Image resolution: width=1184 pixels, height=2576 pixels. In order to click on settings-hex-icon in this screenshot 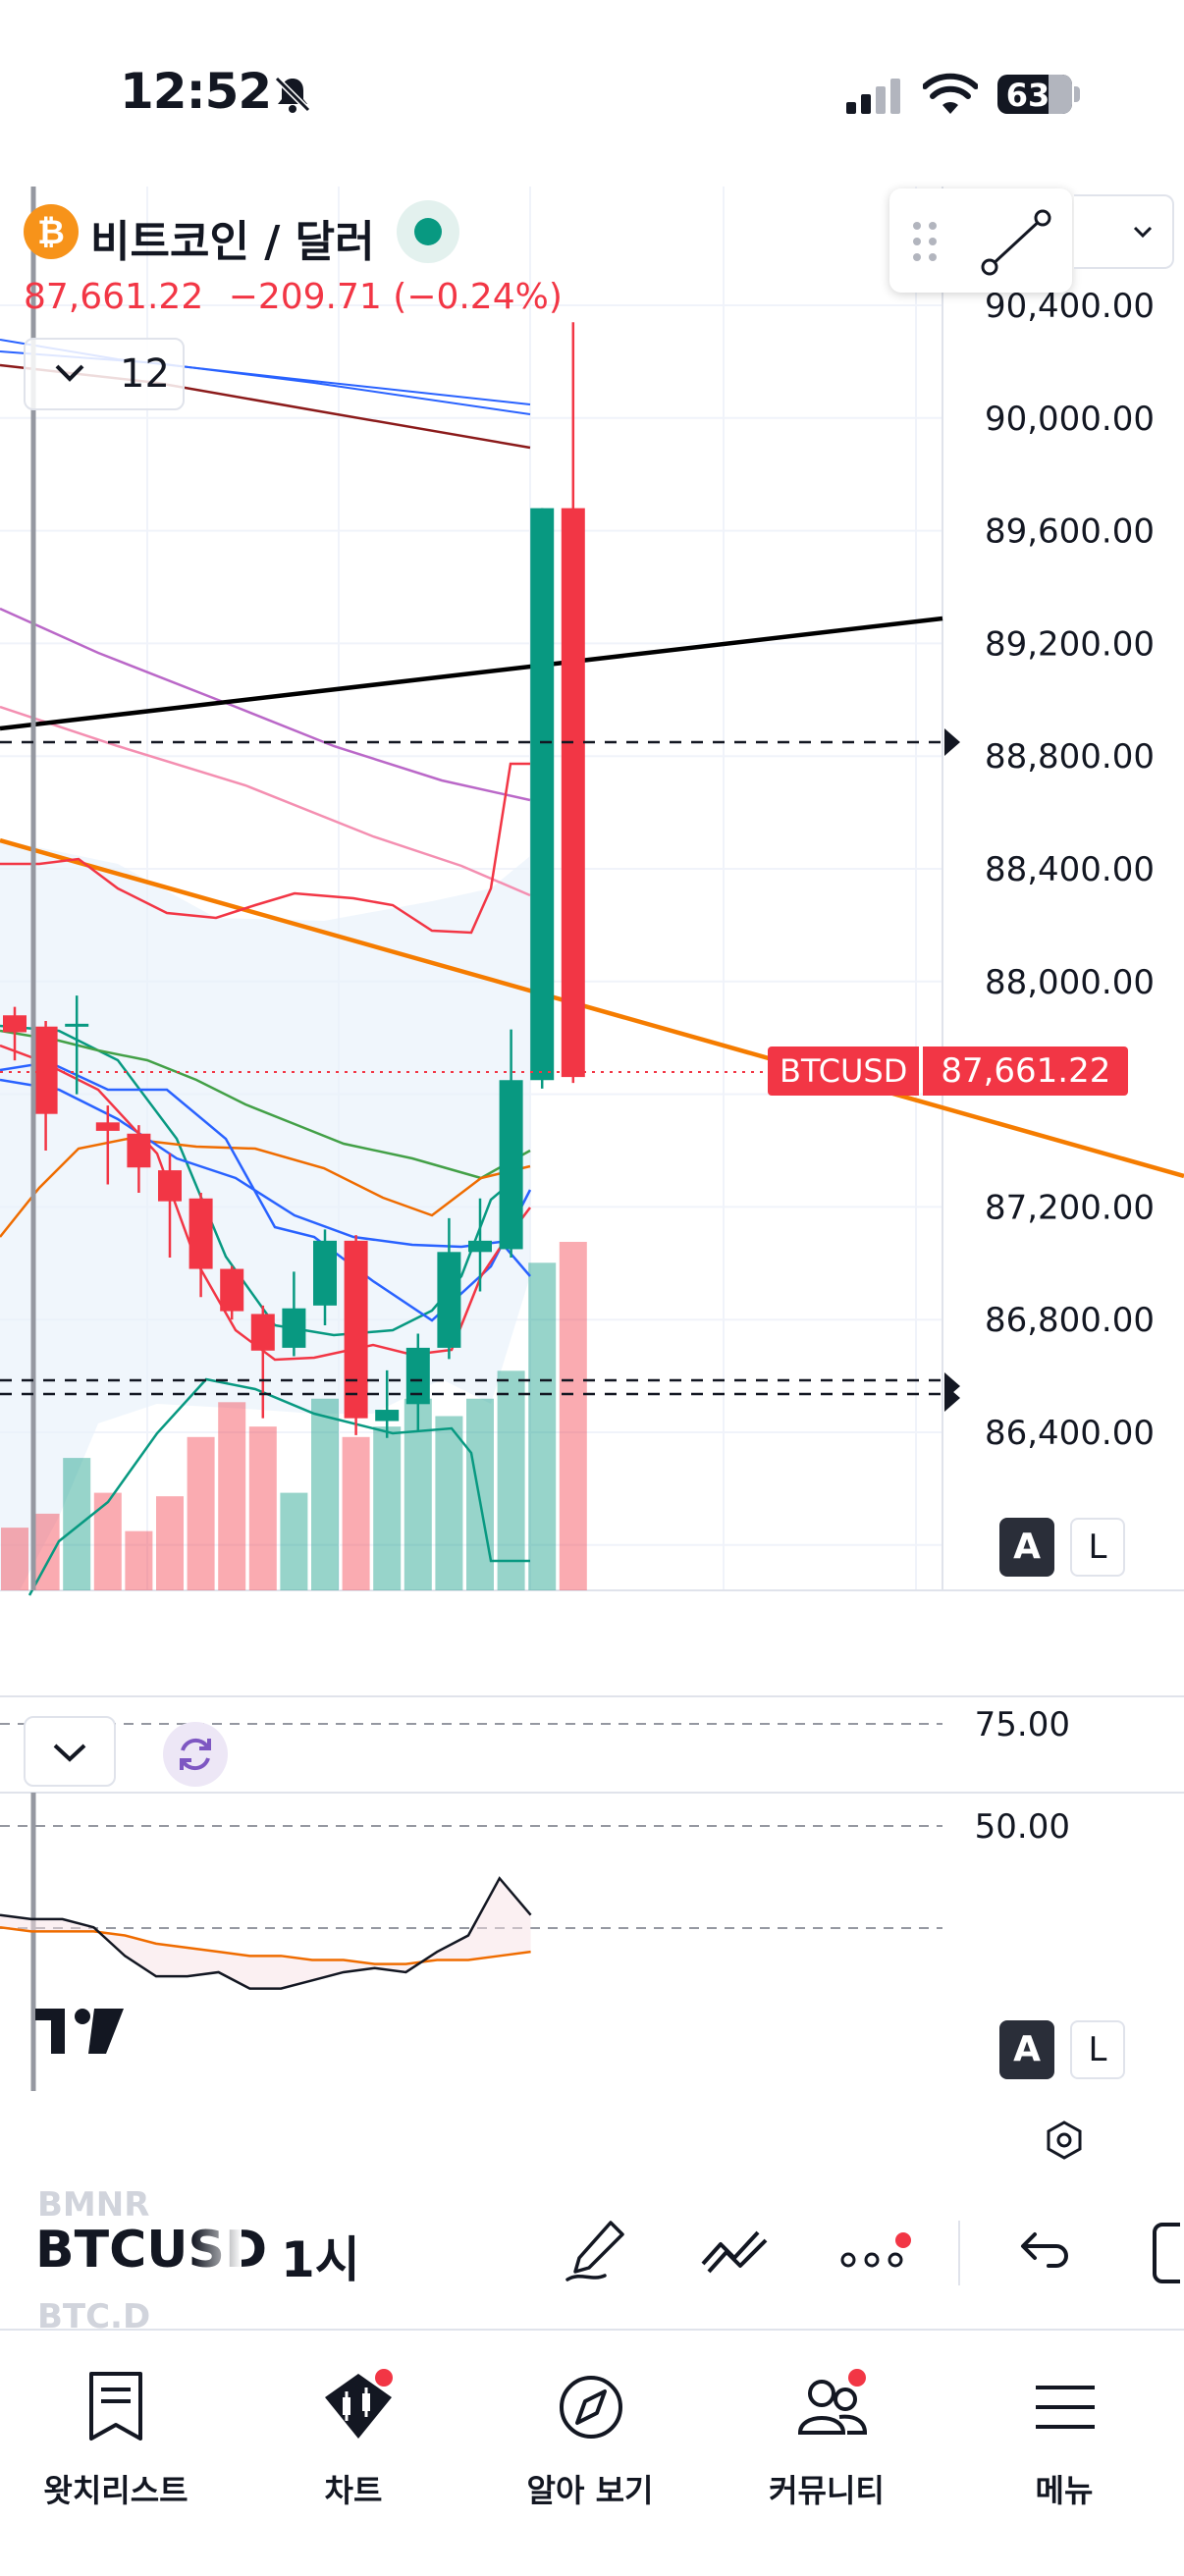, I will do `click(1064, 2140)`.